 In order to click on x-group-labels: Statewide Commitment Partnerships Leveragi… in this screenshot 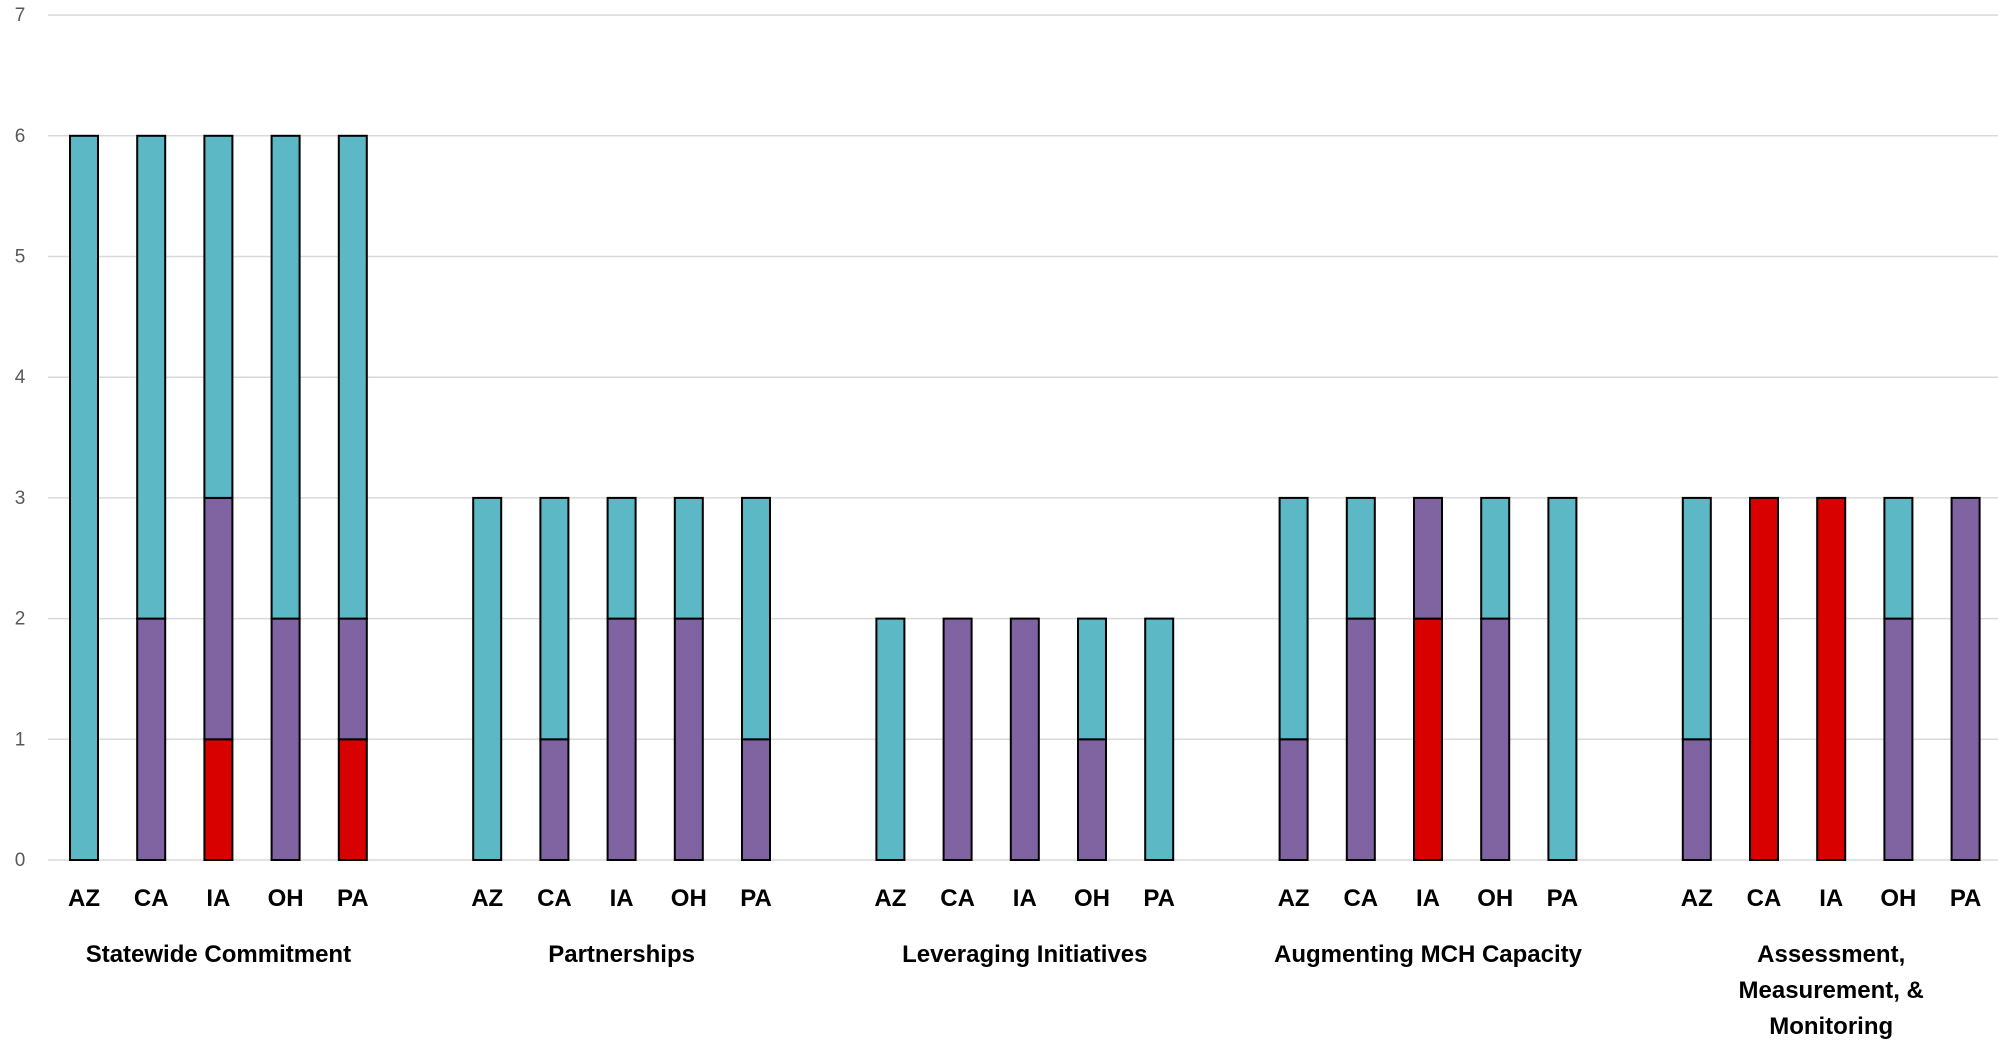, I will do `click(1005, 990)`.